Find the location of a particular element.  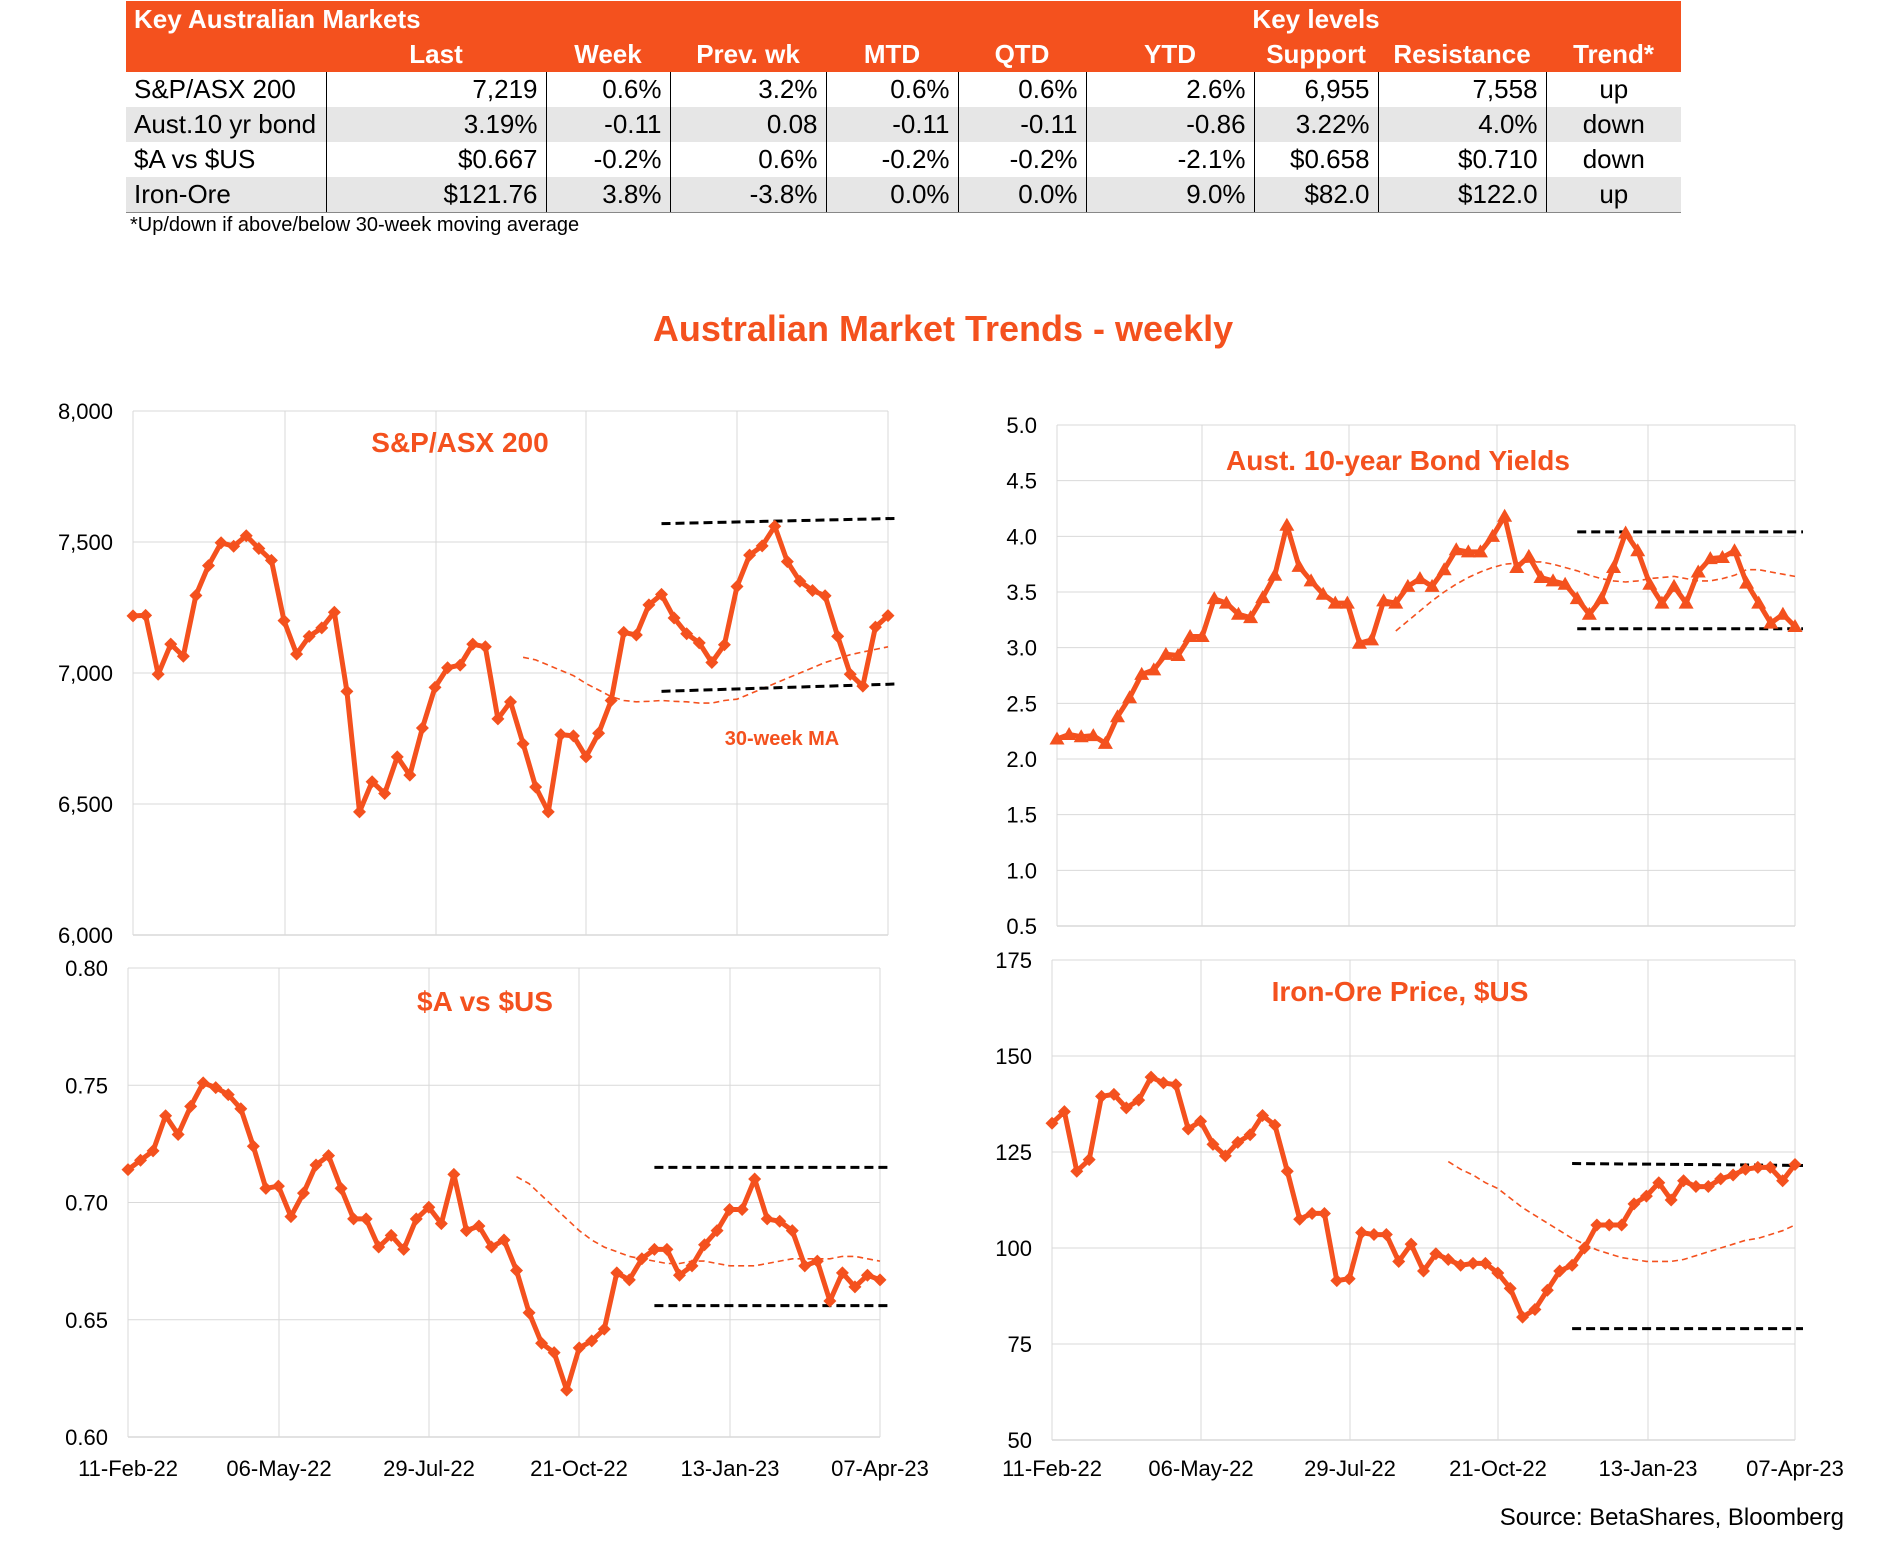

cell: down is located at coordinates (1614, 124).